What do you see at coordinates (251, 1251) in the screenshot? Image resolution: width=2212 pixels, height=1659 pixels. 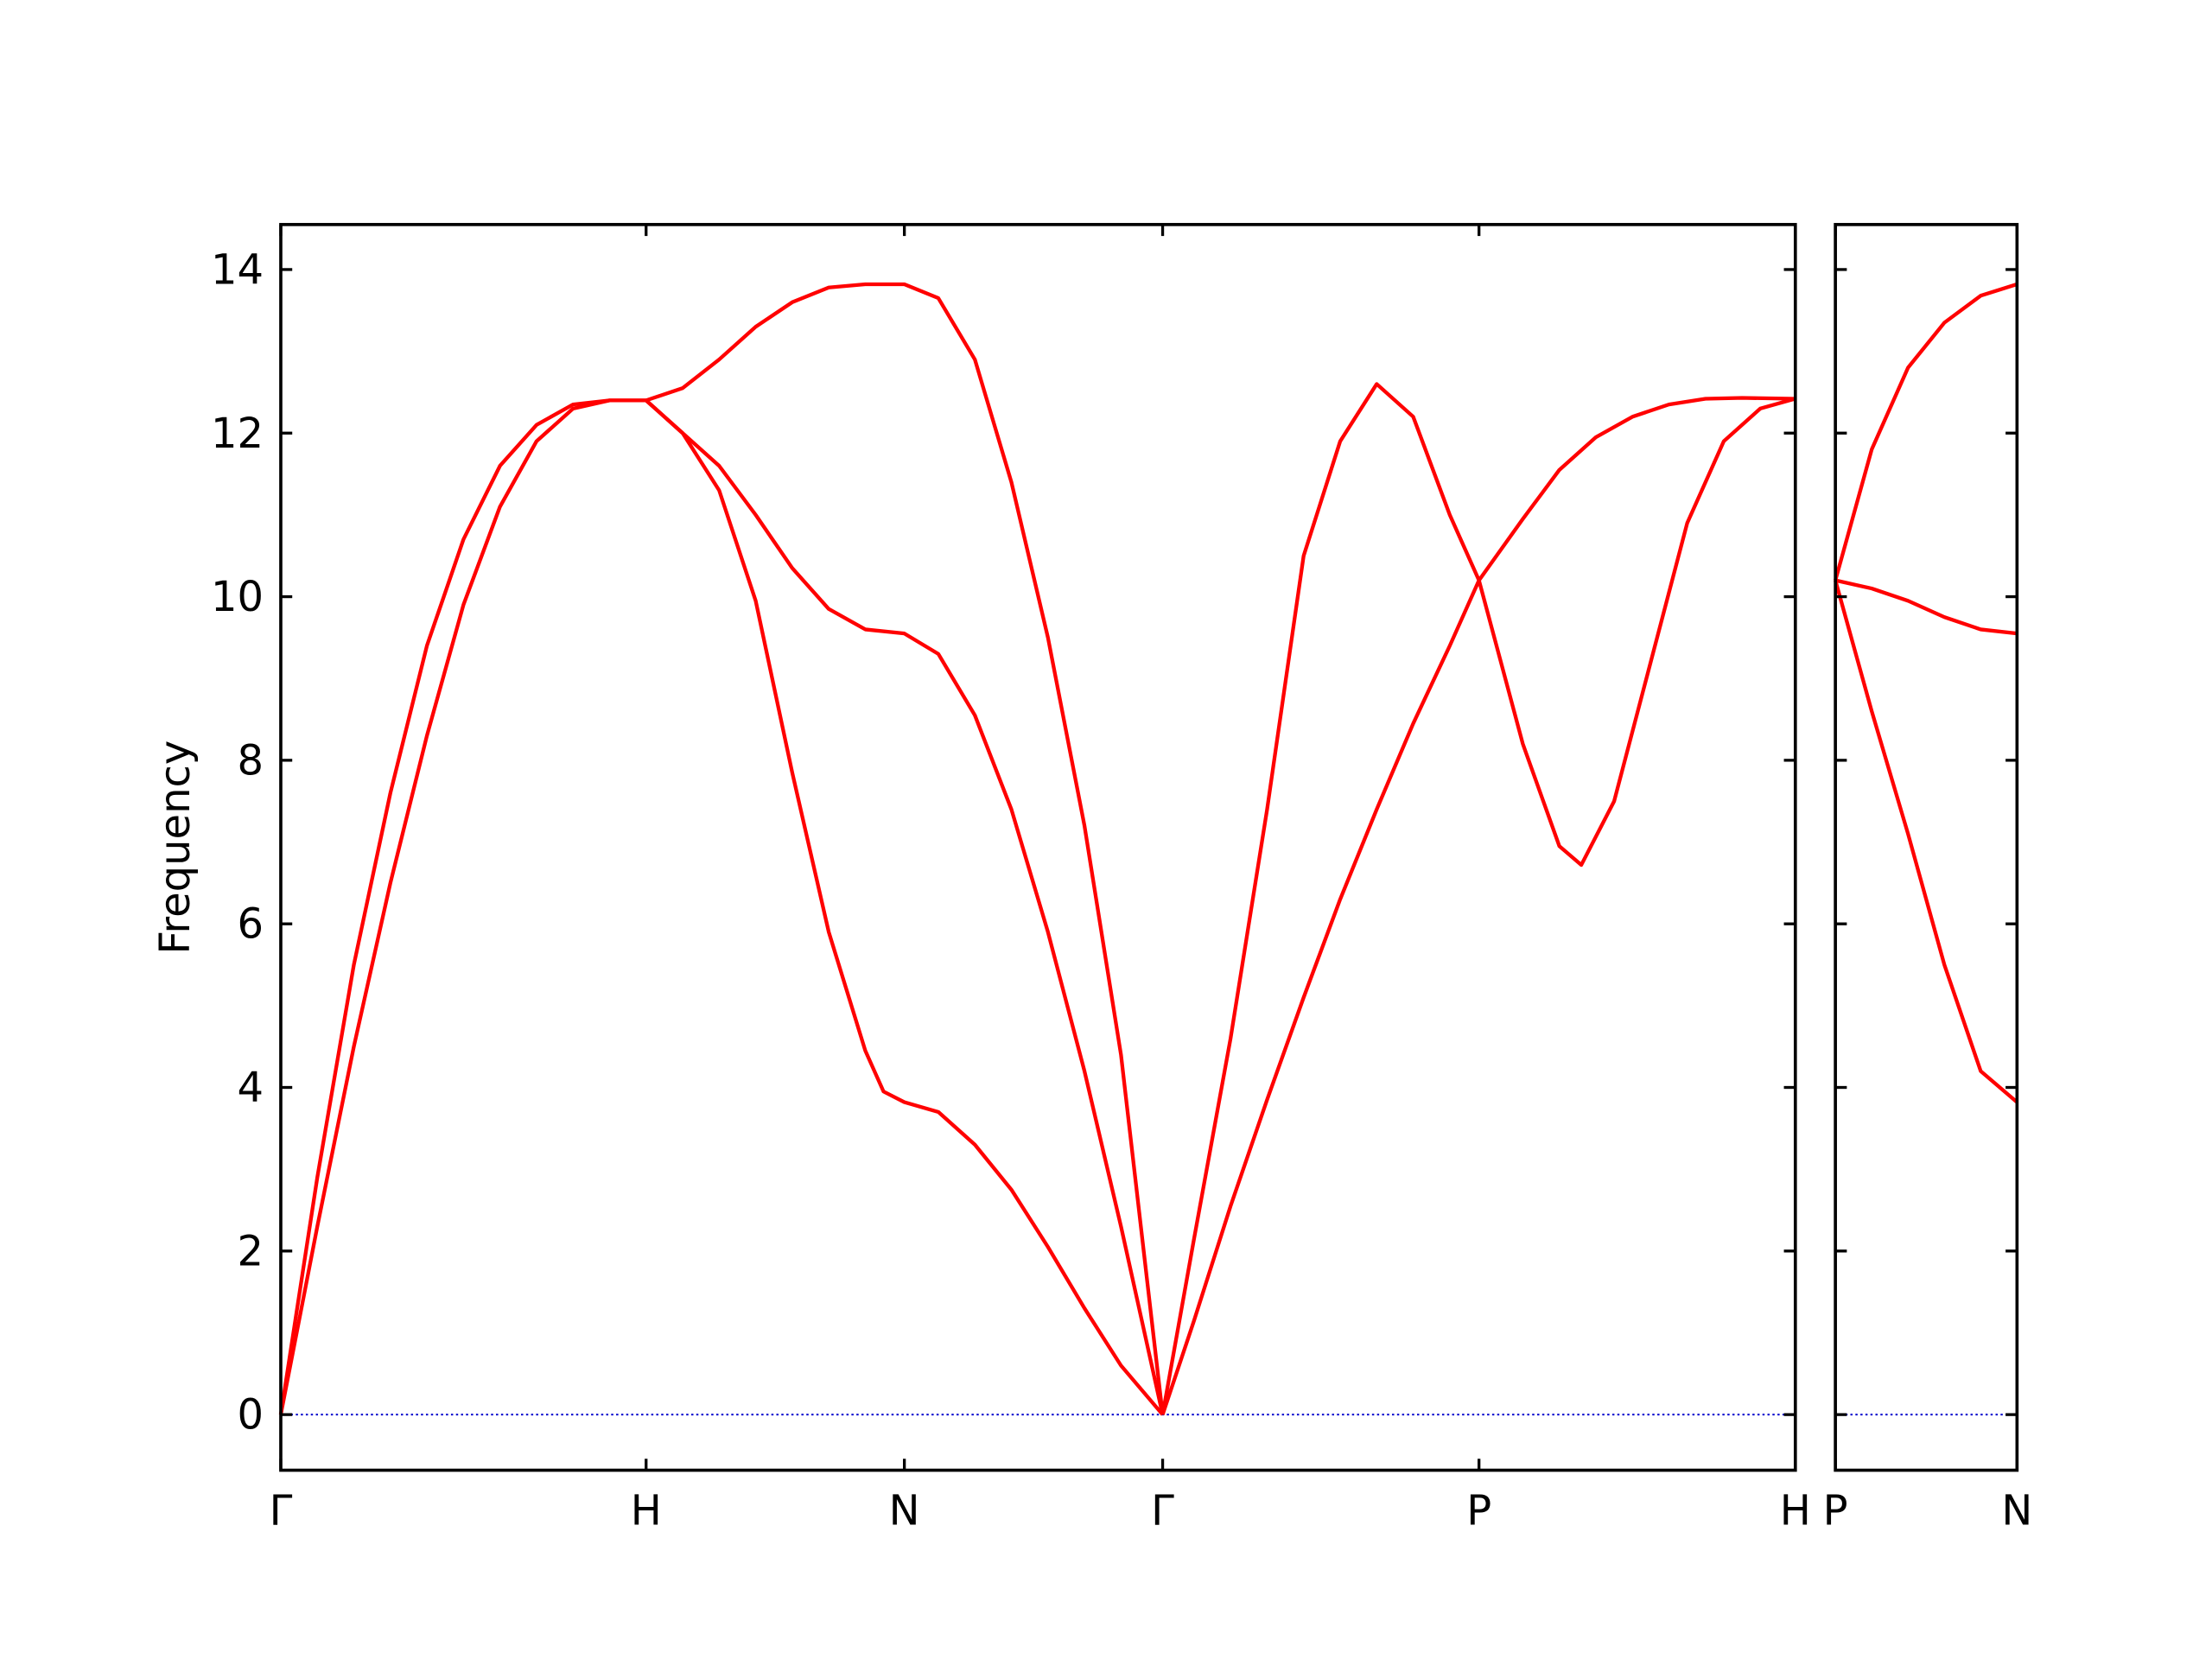 I see `y-tick-label: 2` at bounding box center [251, 1251].